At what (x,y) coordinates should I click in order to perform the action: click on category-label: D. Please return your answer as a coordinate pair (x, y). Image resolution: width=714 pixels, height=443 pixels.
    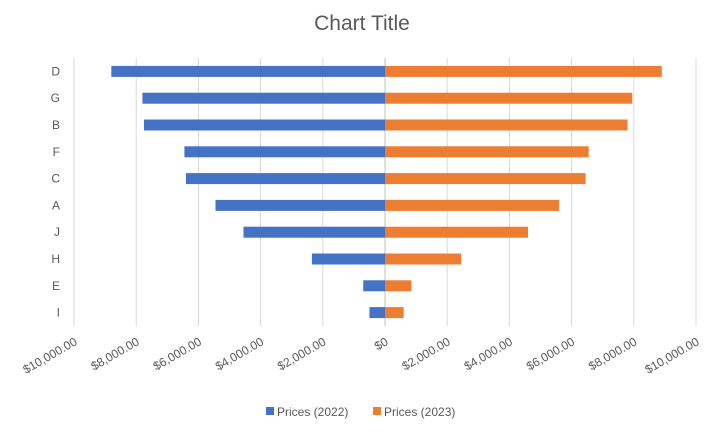
    Looking at the image, I should click on (55, 71).